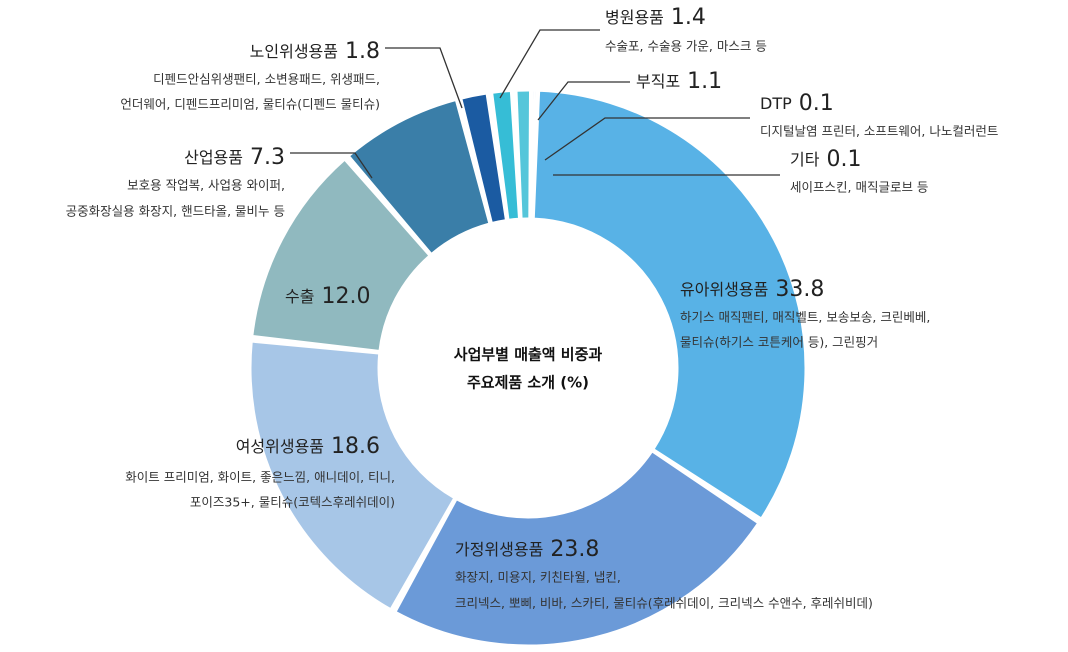 The width and height of the screenshot is (1068, 652). I want to click on category-name: 수출, so click(299, 296).